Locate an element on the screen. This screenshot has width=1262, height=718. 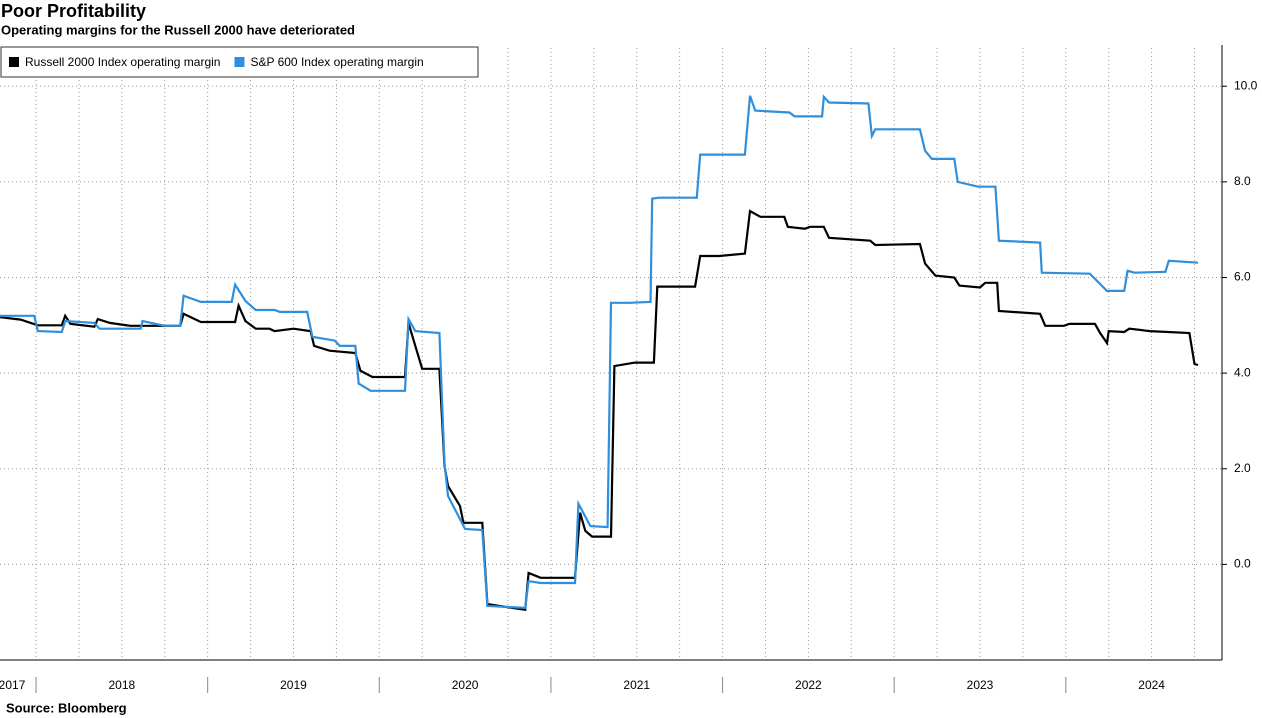
x-tick-label: 2023 is located at coordinates (980, 685).